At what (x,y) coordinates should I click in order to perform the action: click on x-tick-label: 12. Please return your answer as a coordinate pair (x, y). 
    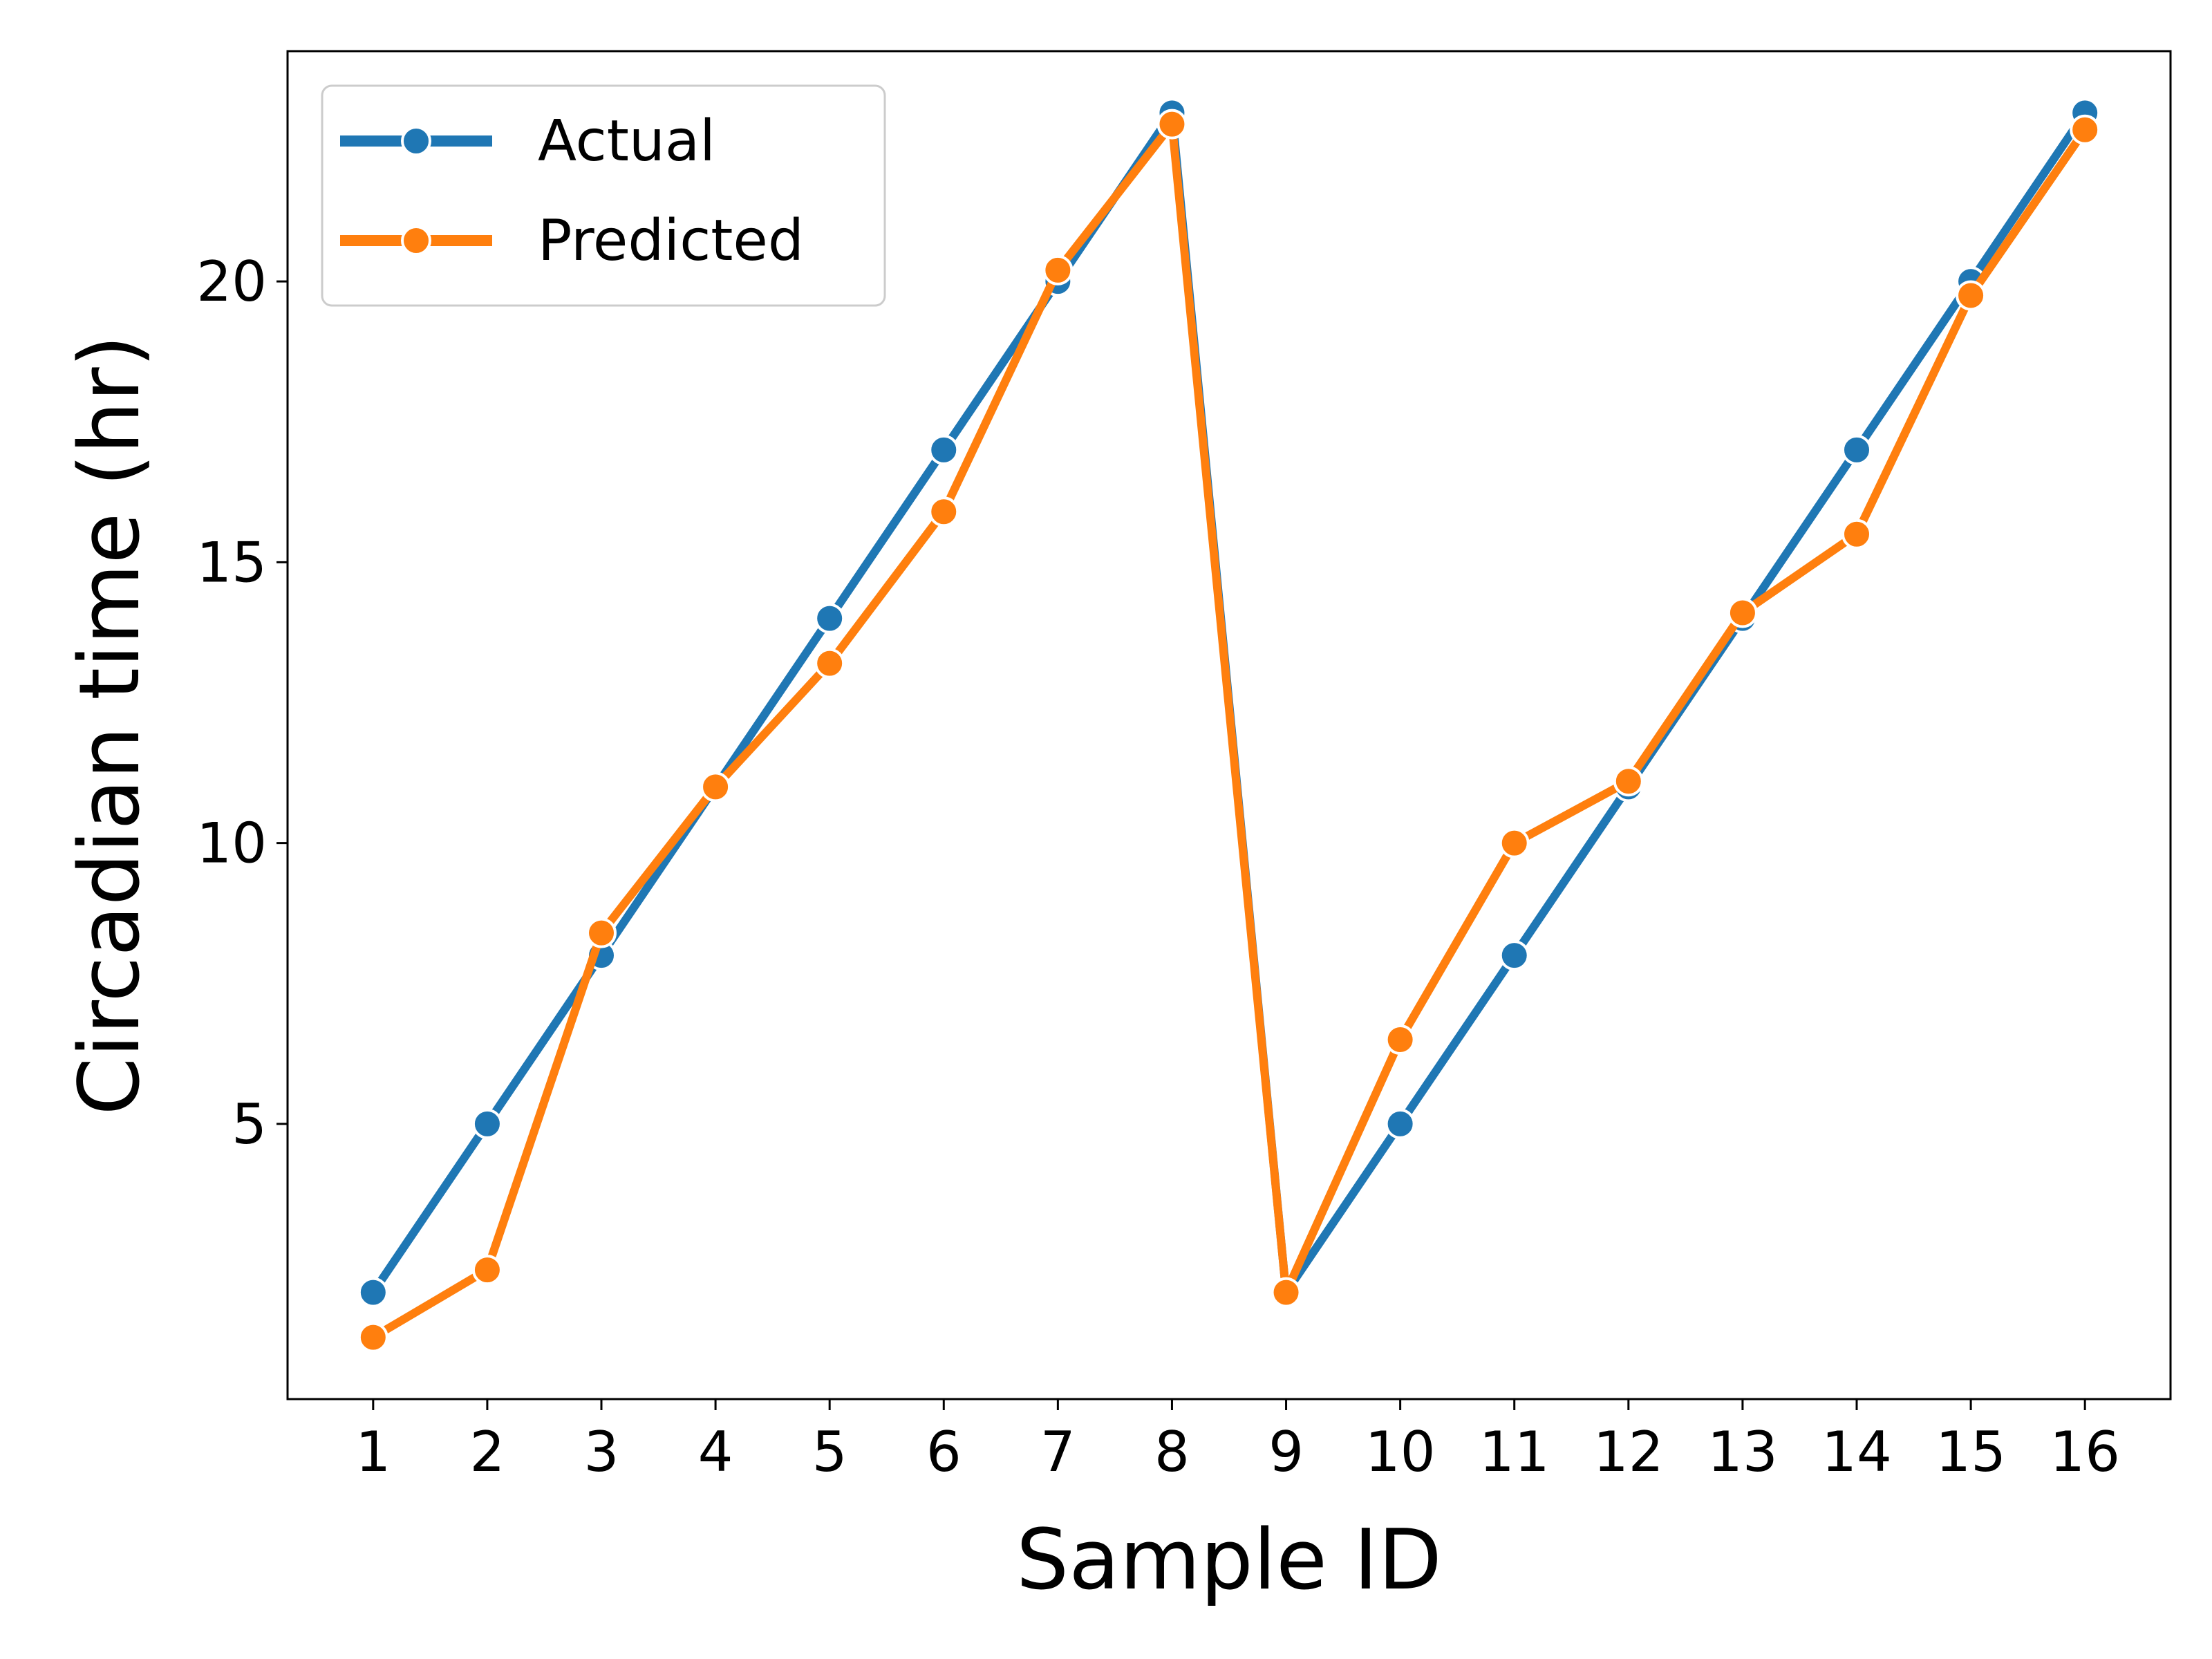
    Looking at the image, I should click on (1629, 1452).